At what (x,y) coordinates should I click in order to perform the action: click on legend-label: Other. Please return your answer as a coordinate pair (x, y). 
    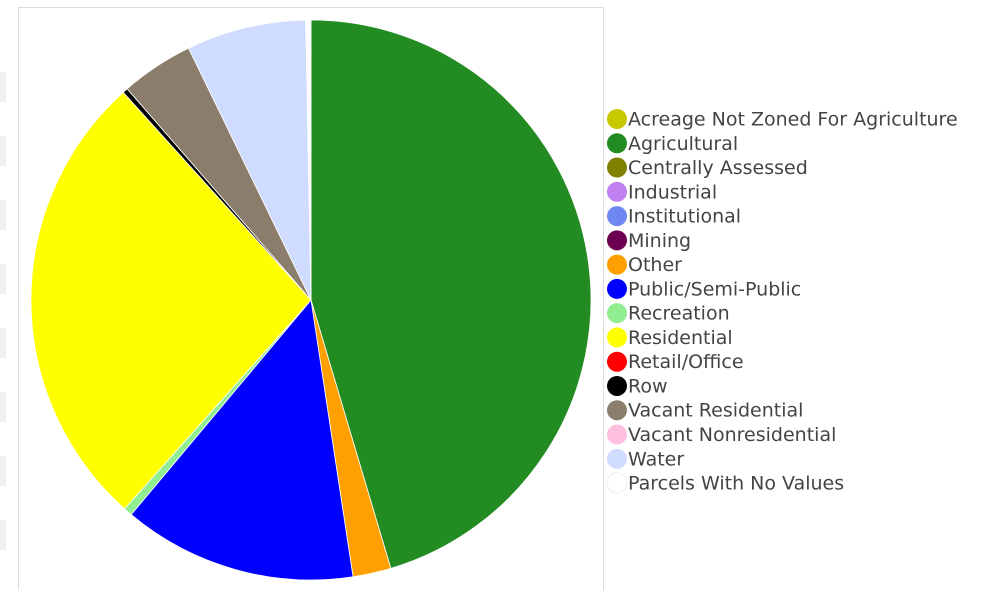
    Looking at the image, I should click on (655, 265).